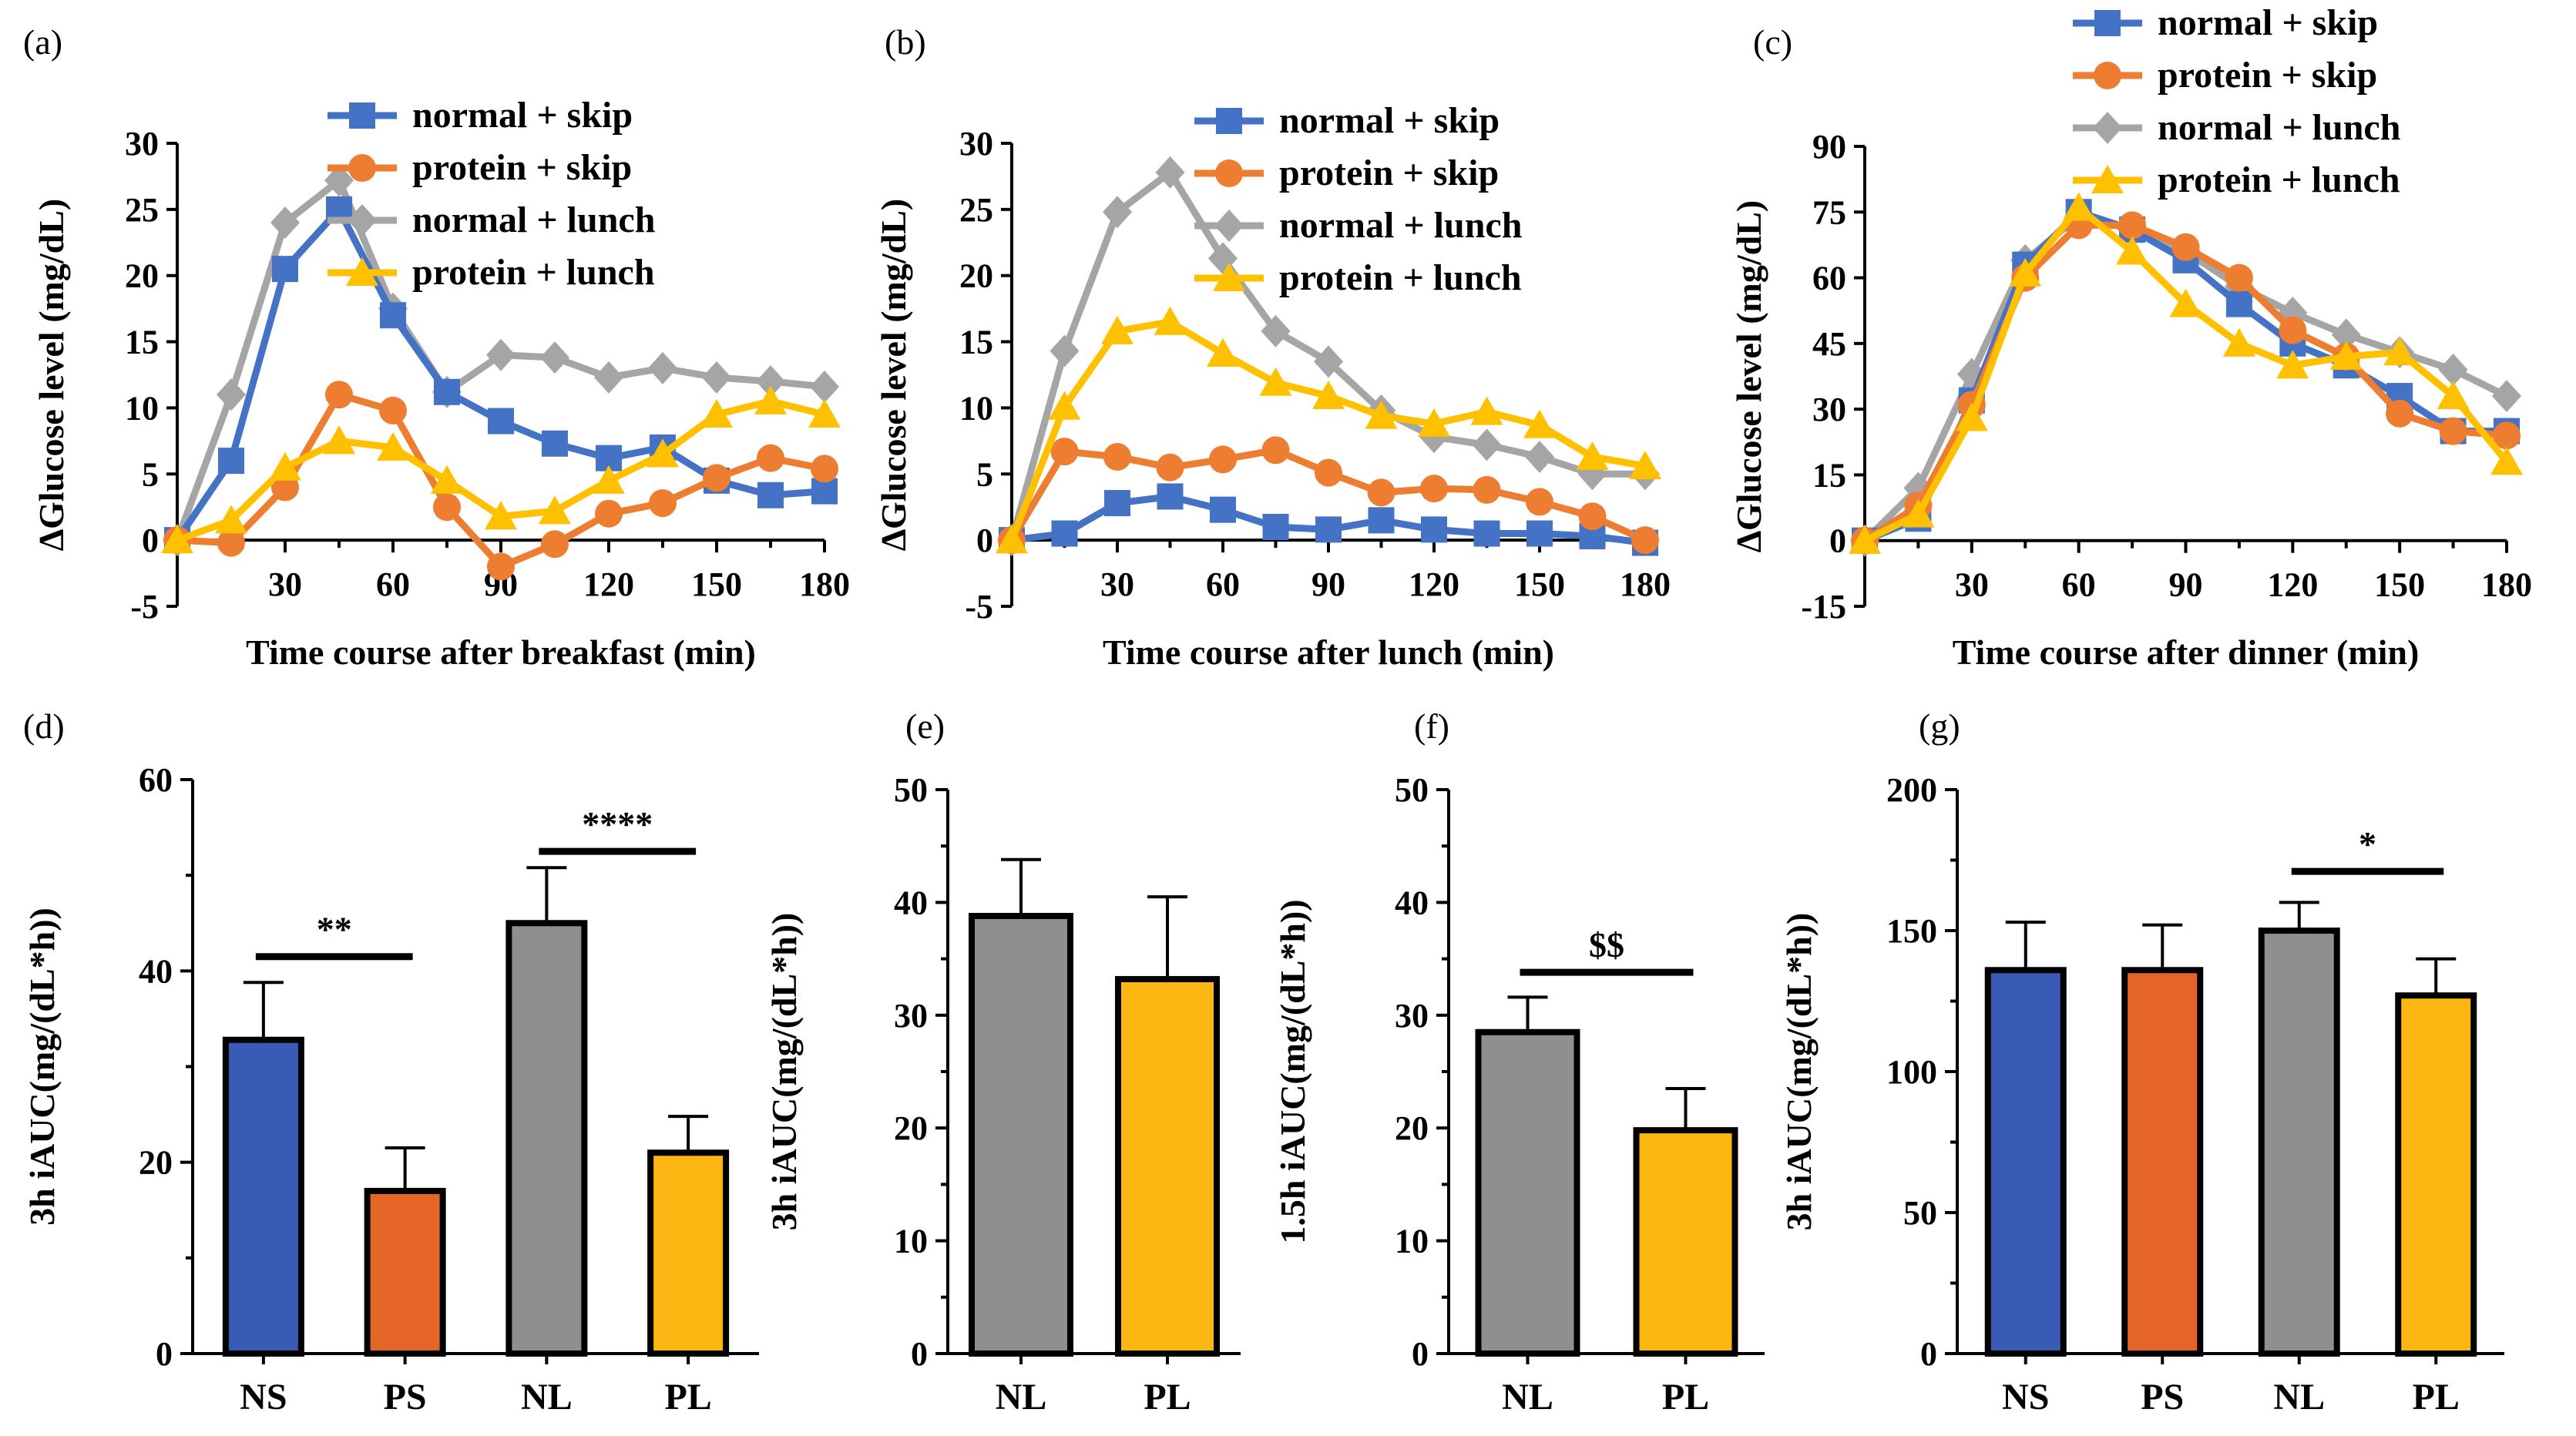  Describe the element at coordinates (1829, 278) in the screenshot. I see `y-tick-label: 60` at that location.